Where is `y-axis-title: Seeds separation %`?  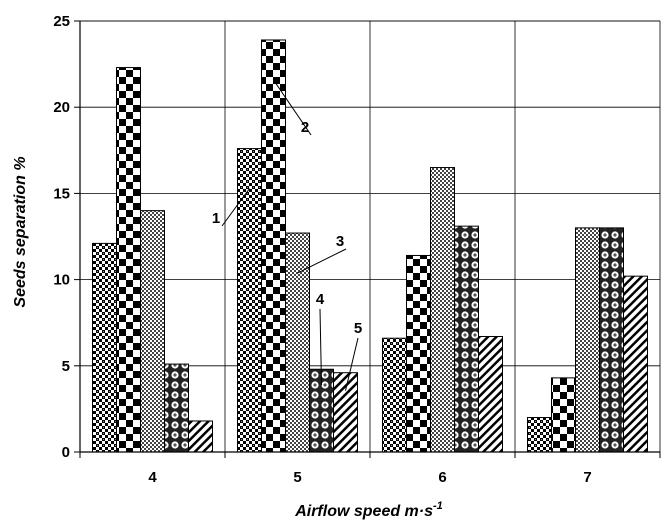
y-axis-title: Seeds separation % is located at coordinates (20, 231).